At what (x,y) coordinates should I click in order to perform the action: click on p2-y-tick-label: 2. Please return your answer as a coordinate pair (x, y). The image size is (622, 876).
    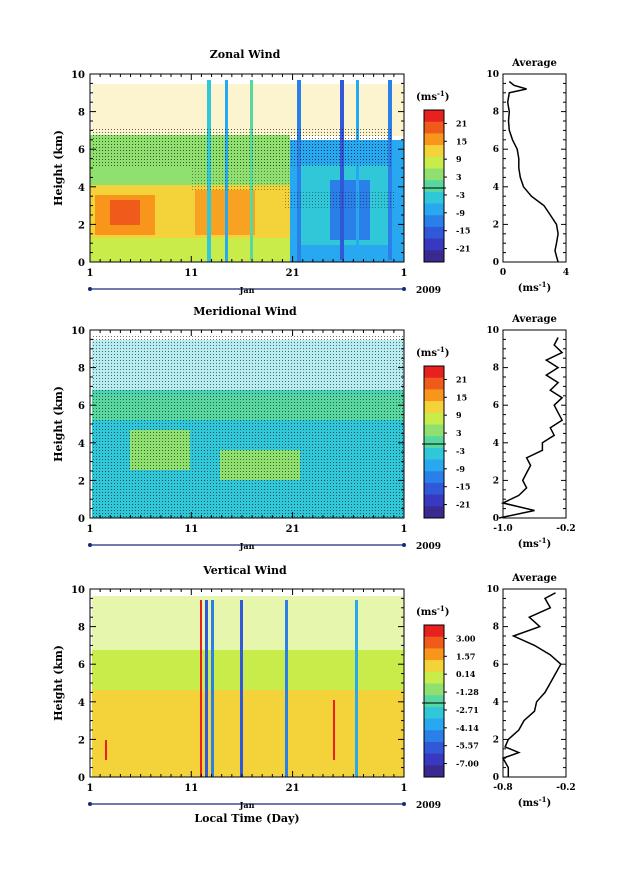
    Looking at the image, I should click on (81, 740).